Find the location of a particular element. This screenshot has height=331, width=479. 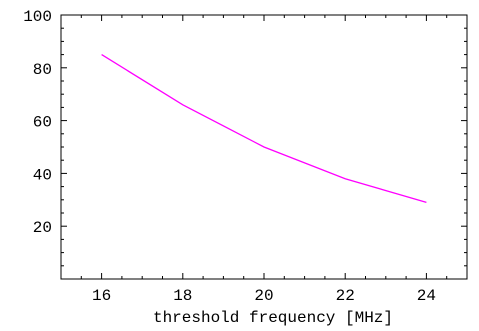

x-axis-title: threshold frequency [MHz] is located at coordinates (273, 318).